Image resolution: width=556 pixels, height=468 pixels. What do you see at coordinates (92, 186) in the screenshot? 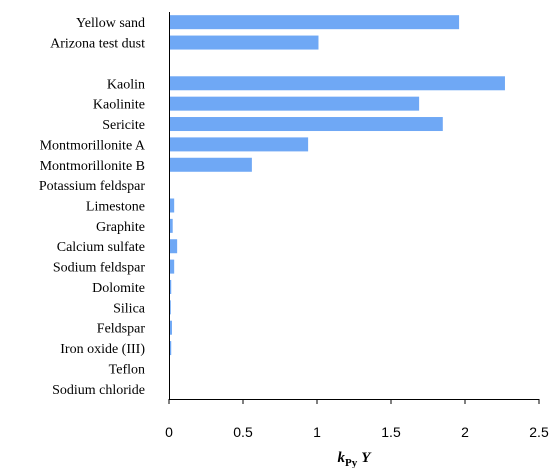
I see `category-label-8: Potassium feldspar` at bounding box center [92, 186].